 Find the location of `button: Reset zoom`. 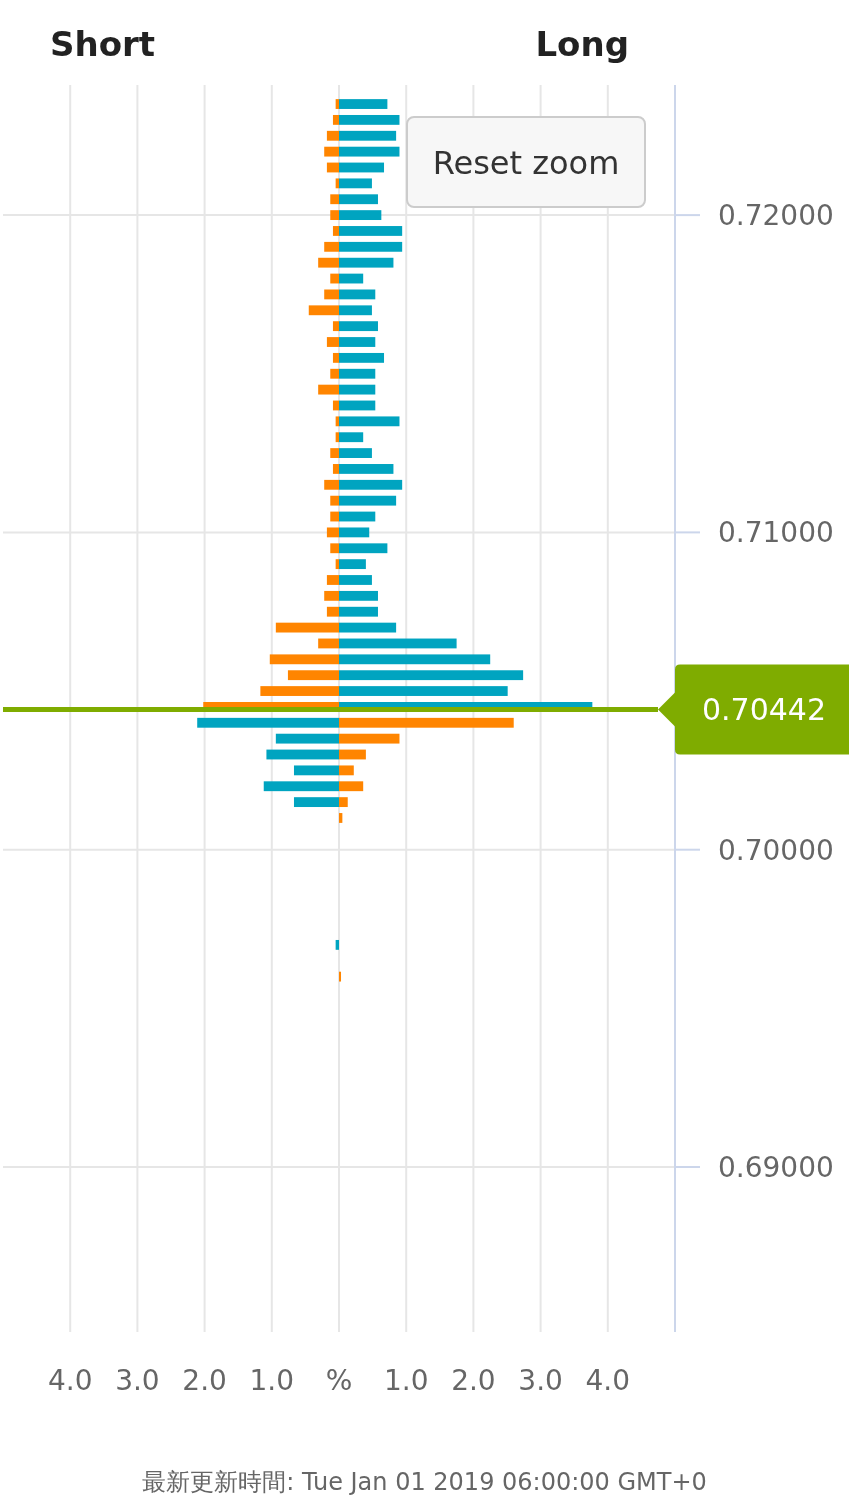

button: Reset zoom is located at coordinates (526, 162).